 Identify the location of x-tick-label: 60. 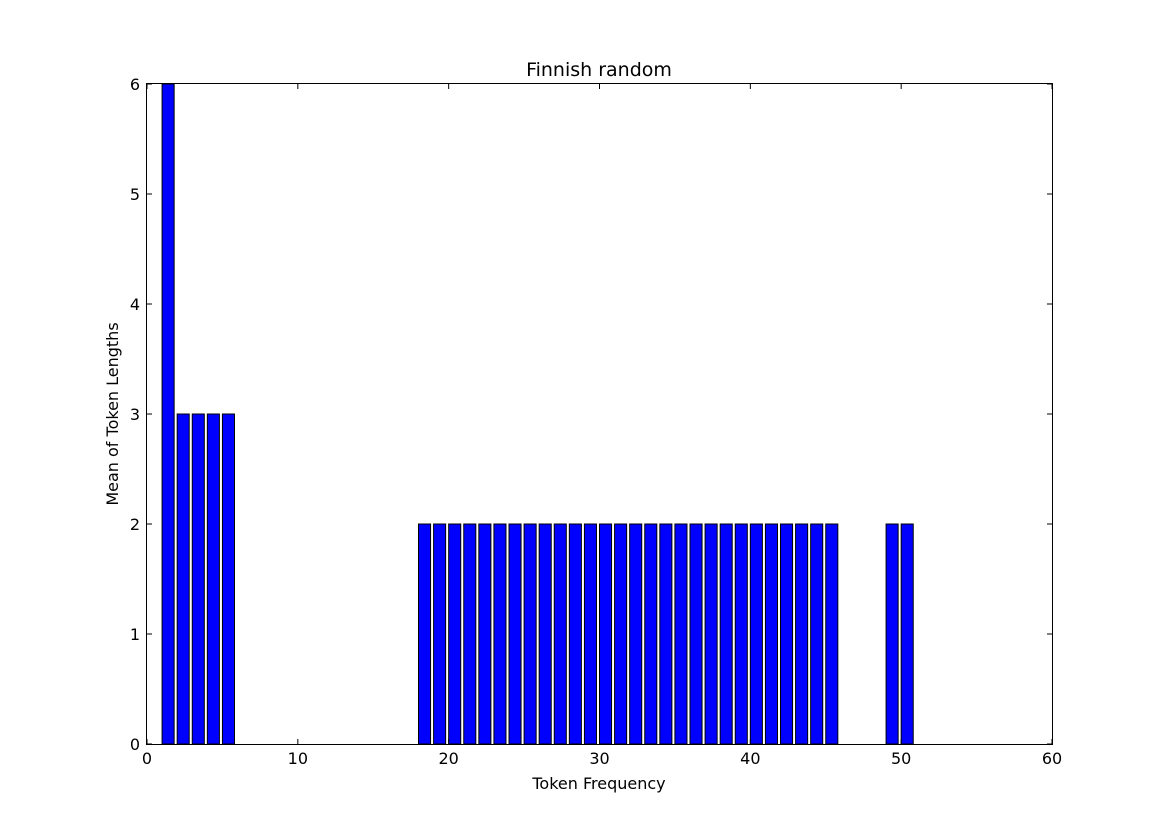
(1052, 758).